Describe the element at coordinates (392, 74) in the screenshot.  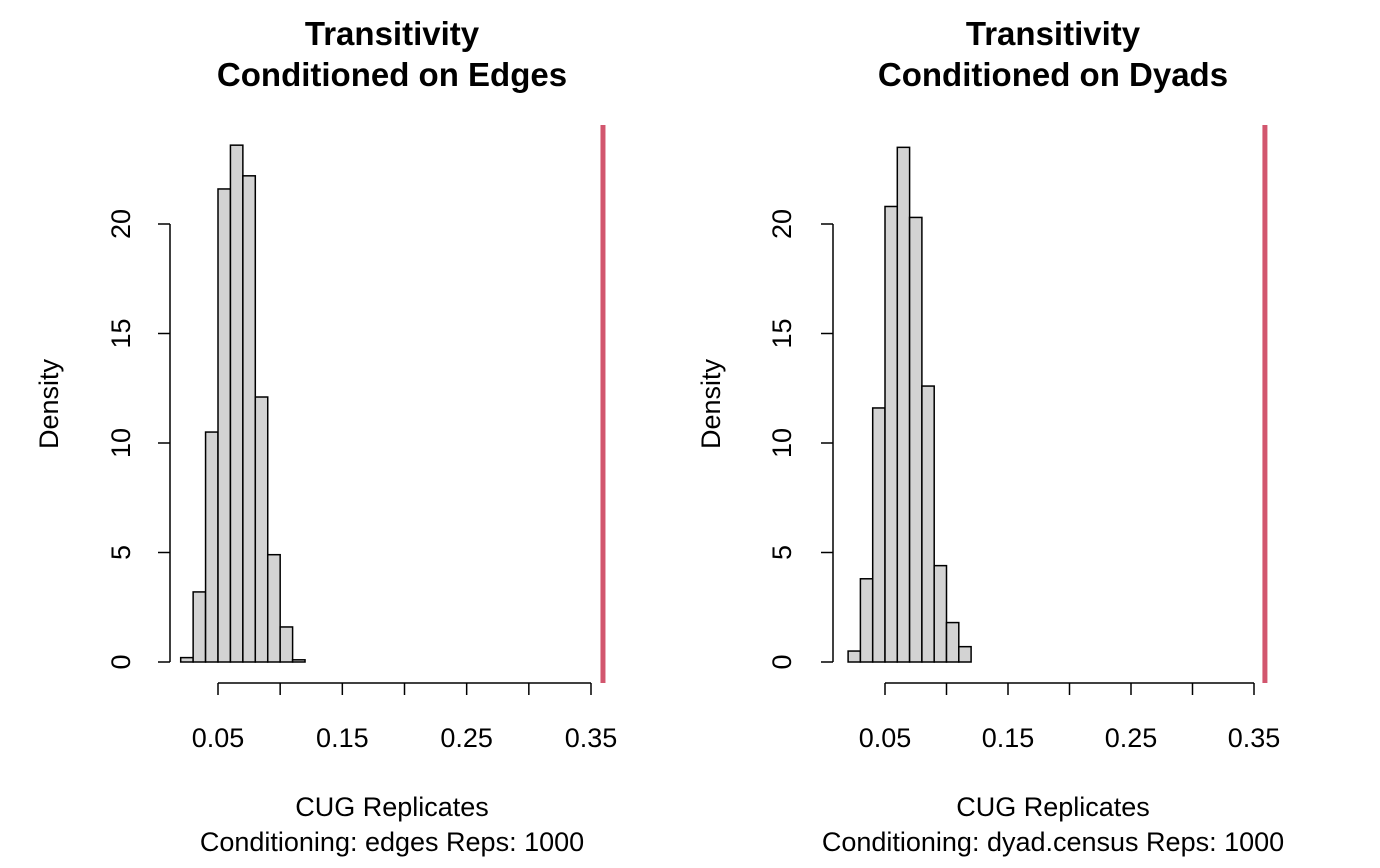
I see `chart-title-line-2: Conditioned on Edges` at that location.